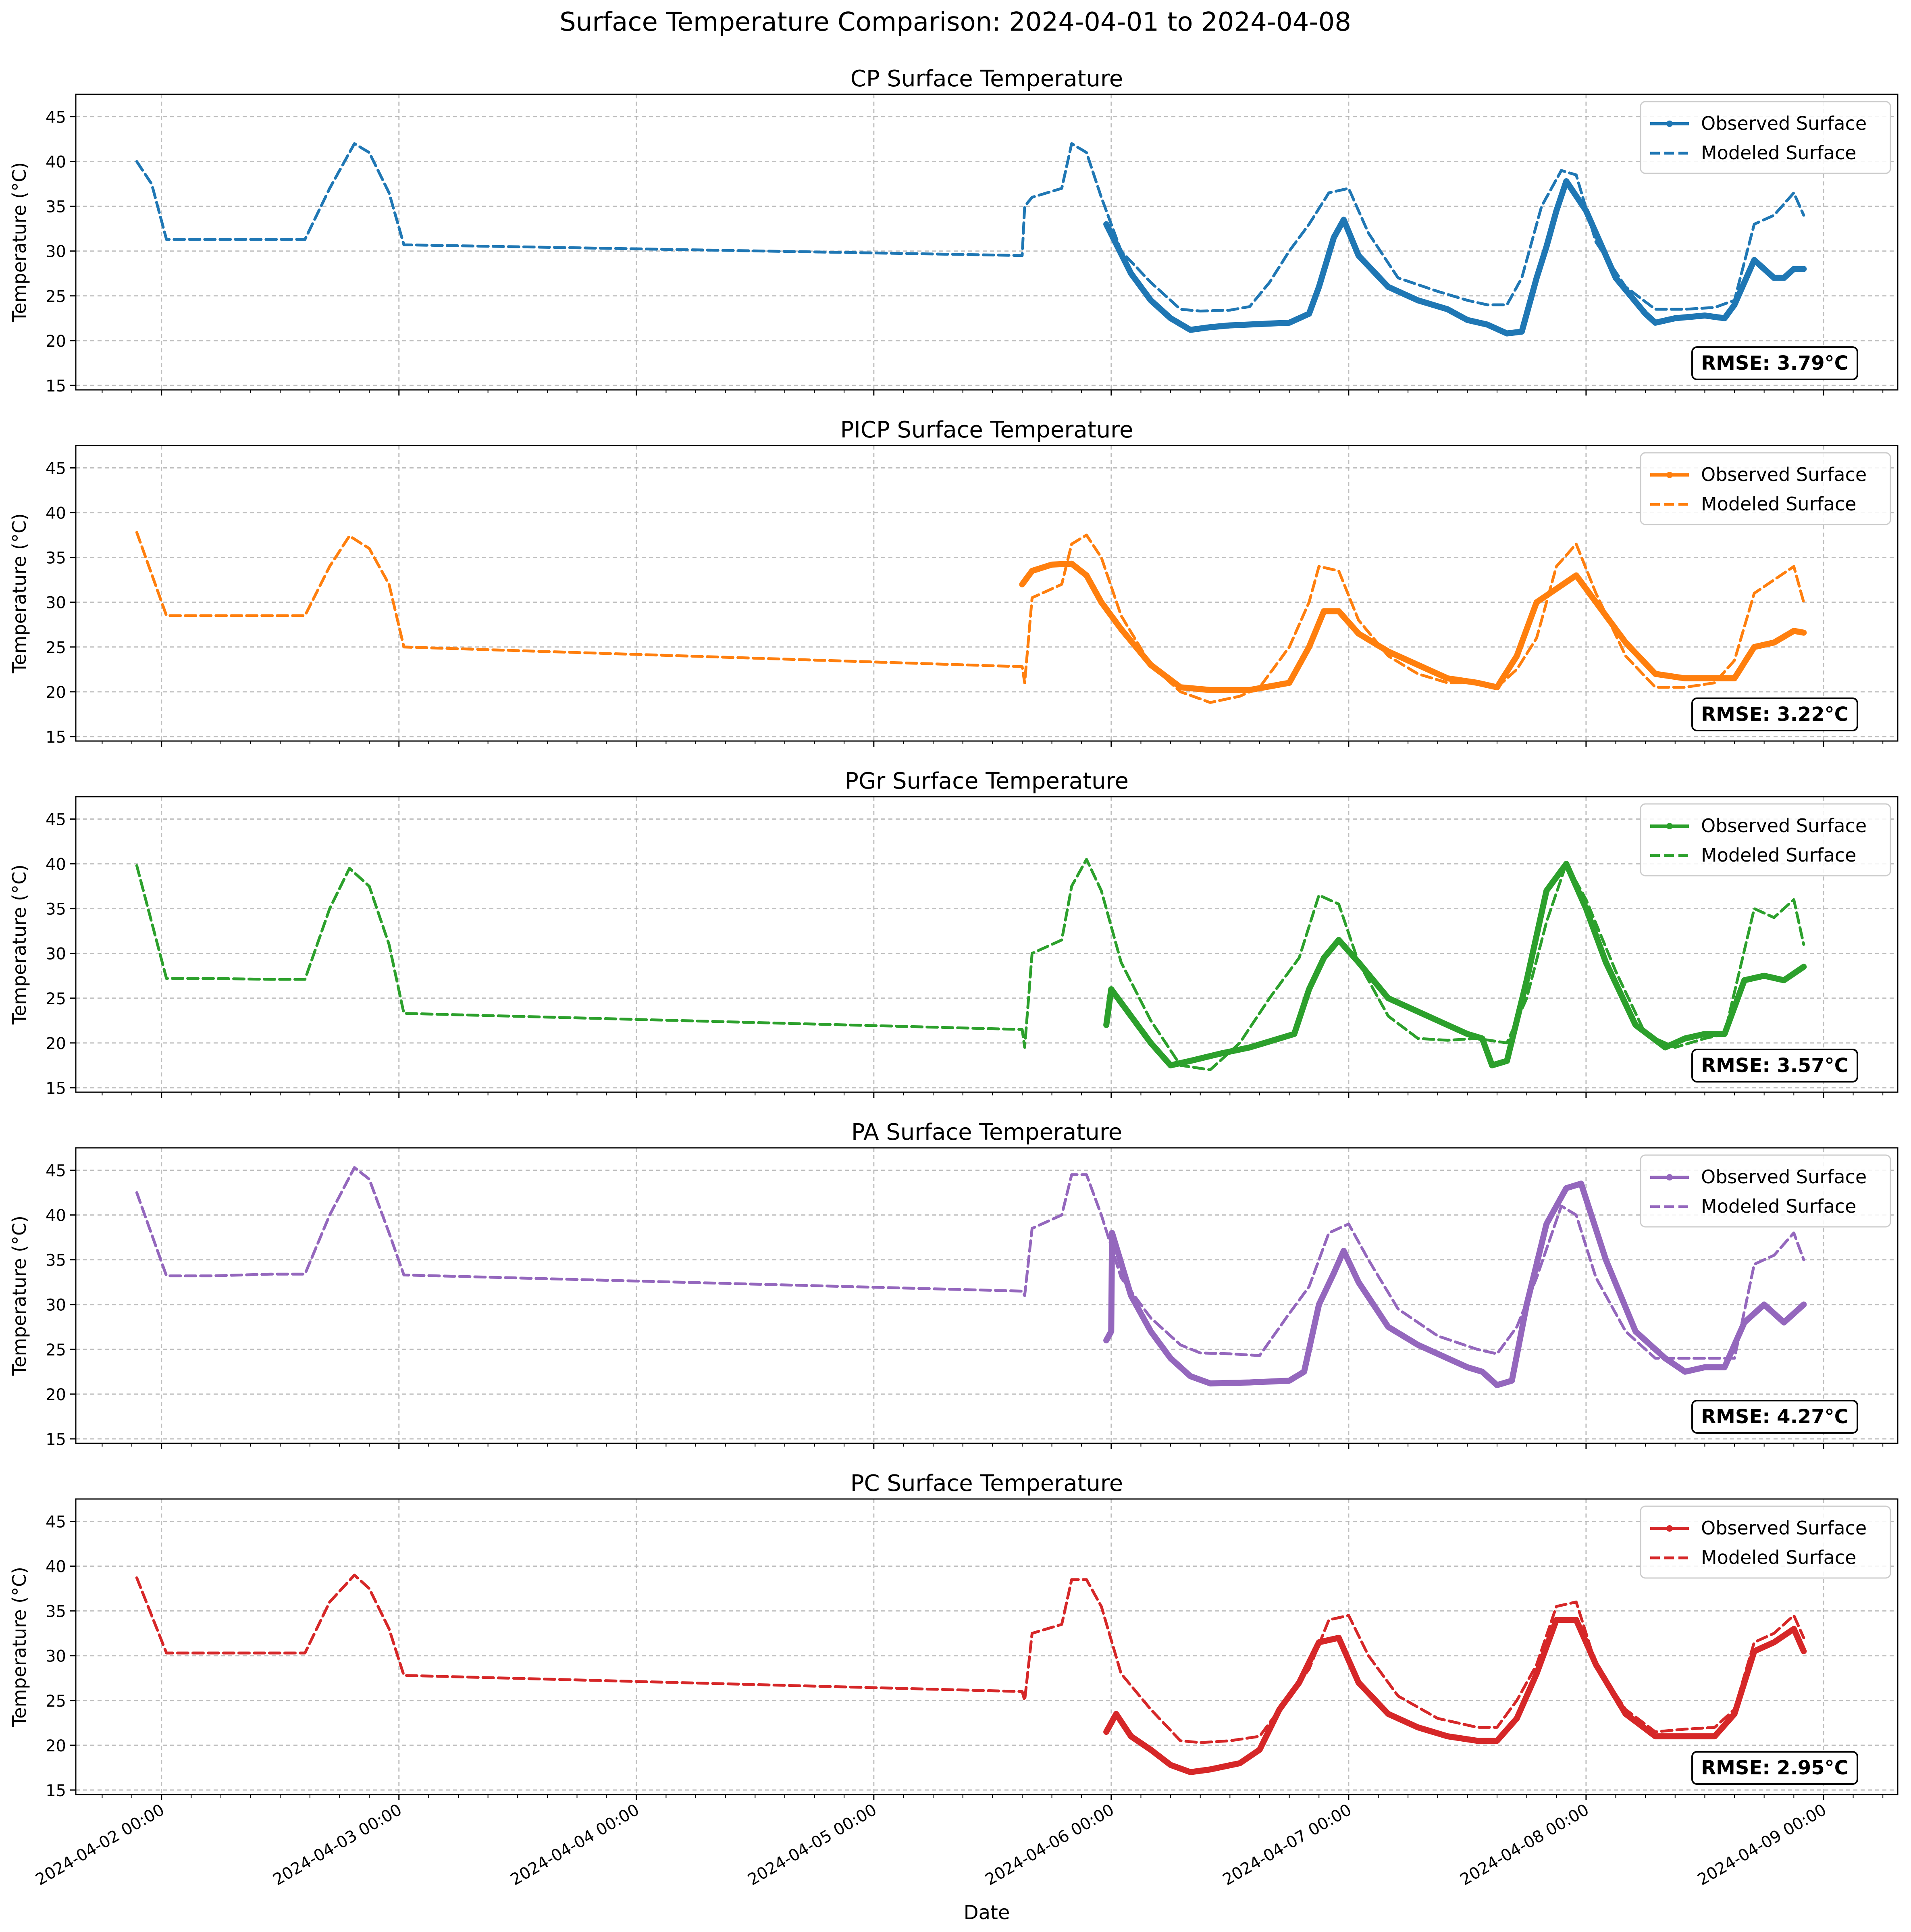  I want to click on rmse-annotation: RMSE: 3.22°C, so click(1775, 714).